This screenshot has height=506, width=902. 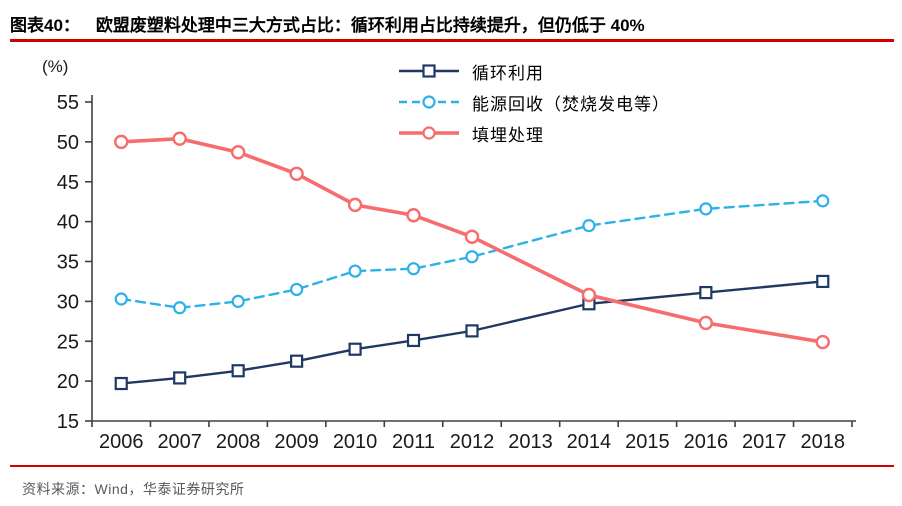 What do you see at coordinates (179, 442) in the screenshot?
I see `x-tick-label: 2007` at bounding box center [179, 442].